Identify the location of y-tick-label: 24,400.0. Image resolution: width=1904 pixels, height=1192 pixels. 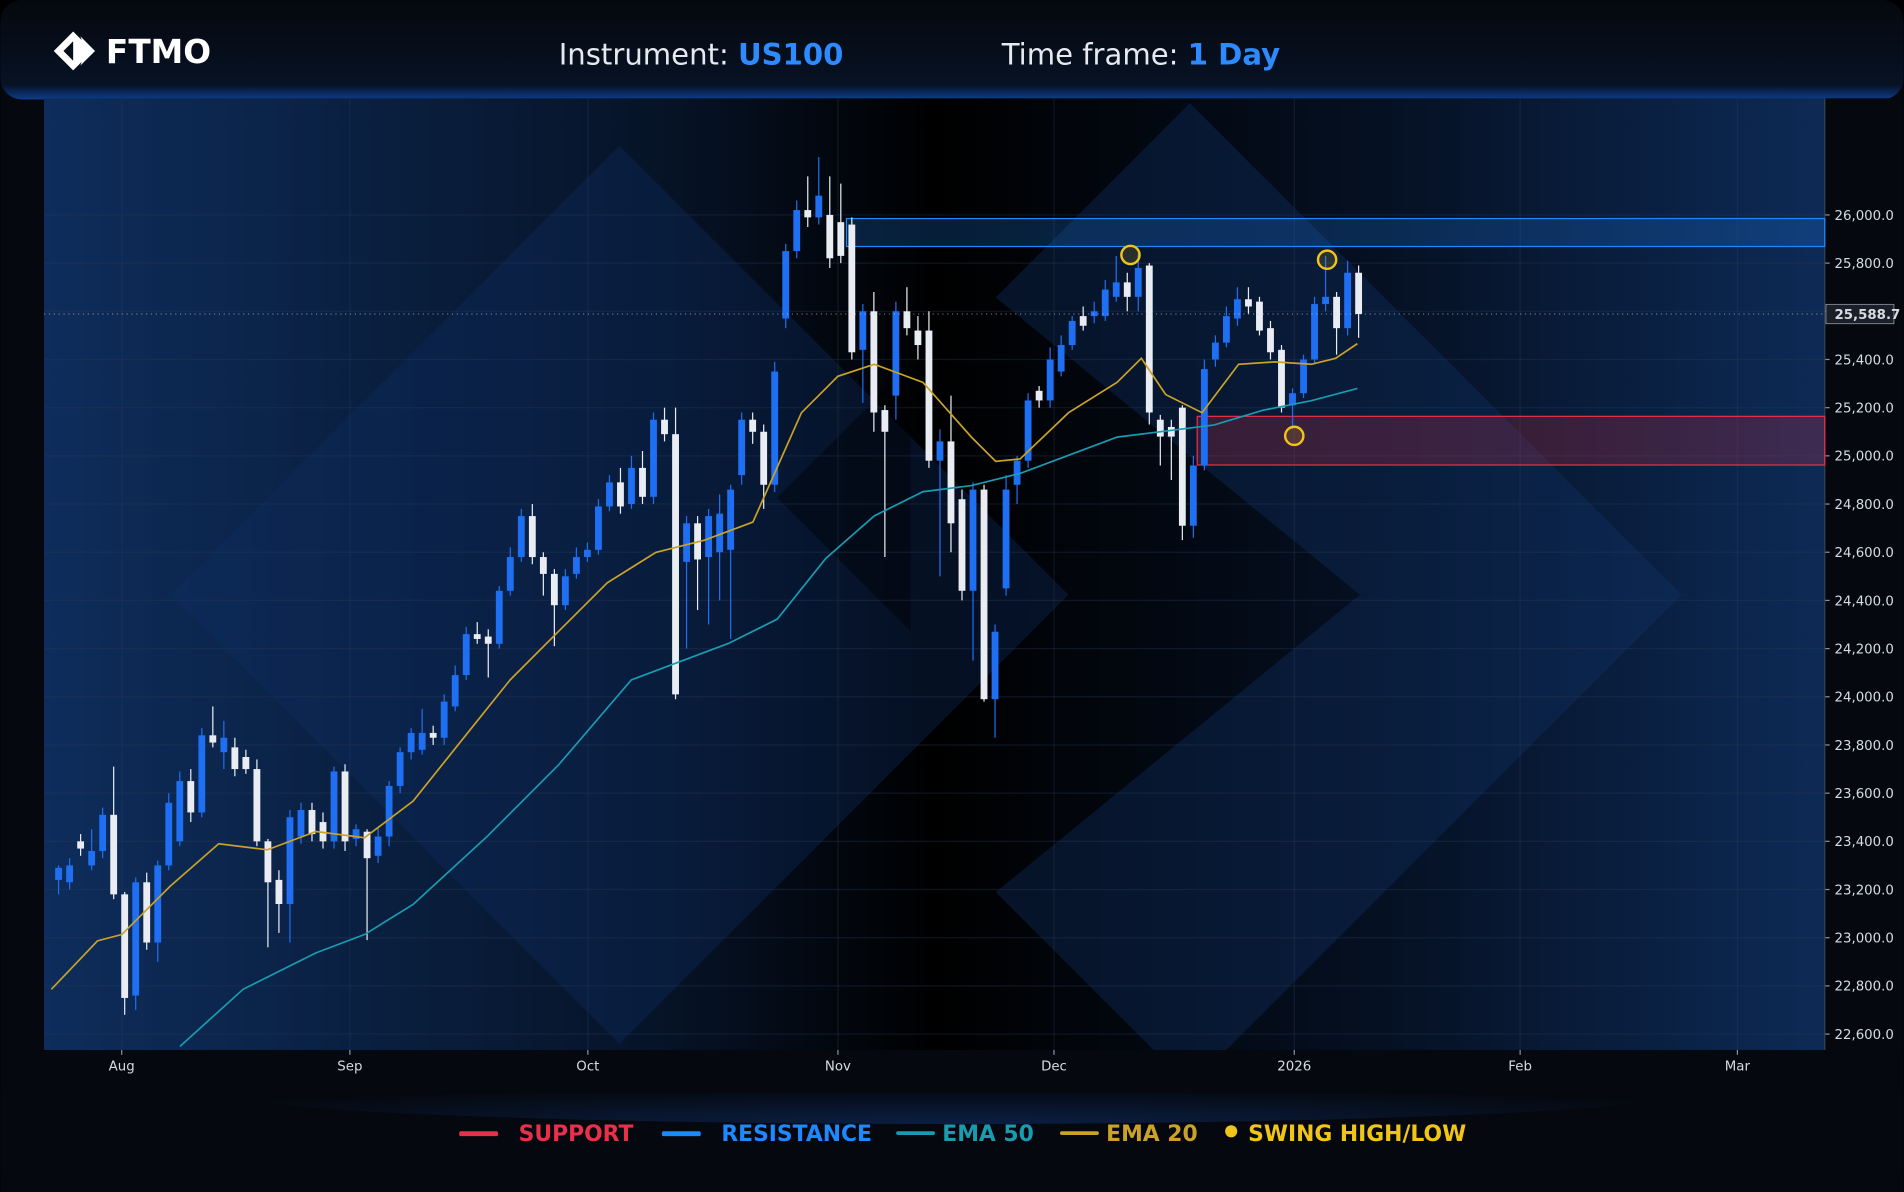
(1863, 601).